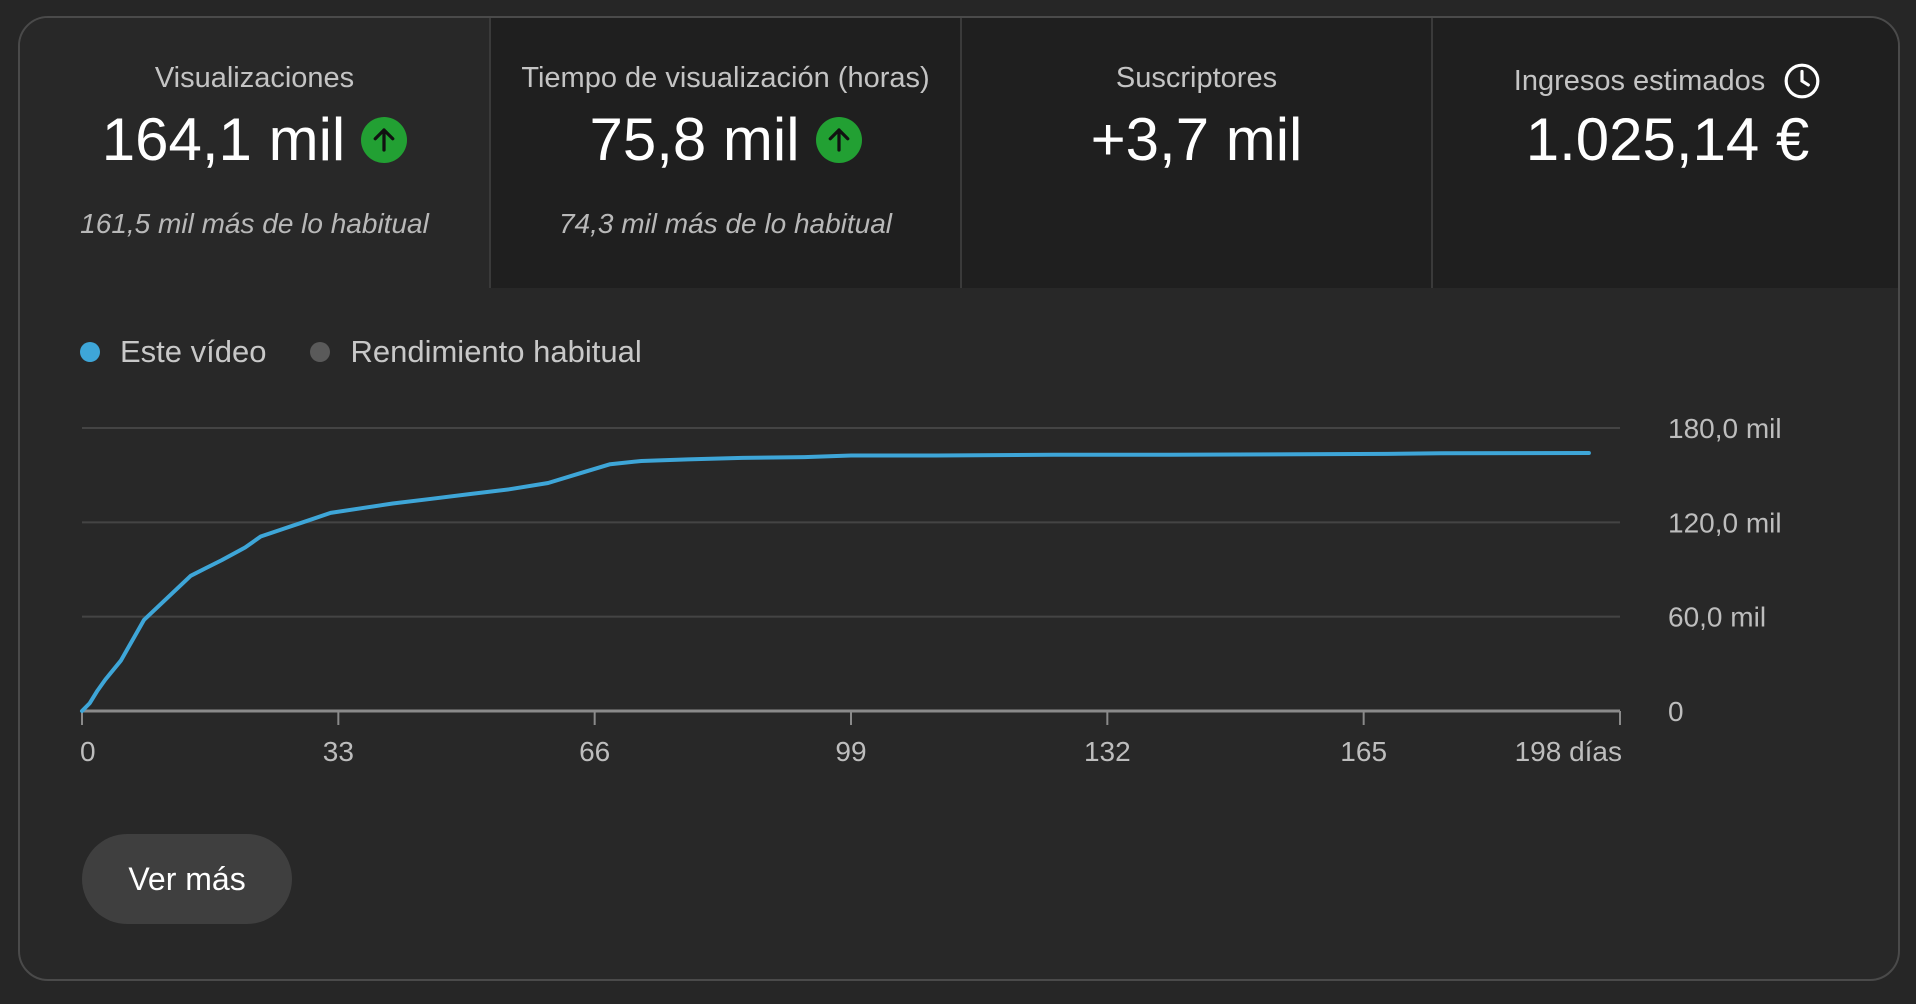 The width and height of the screenshot is (1916, 1004). I want to click on metric-title-label: Tiempo de visualización (horas), so click(725, 78).